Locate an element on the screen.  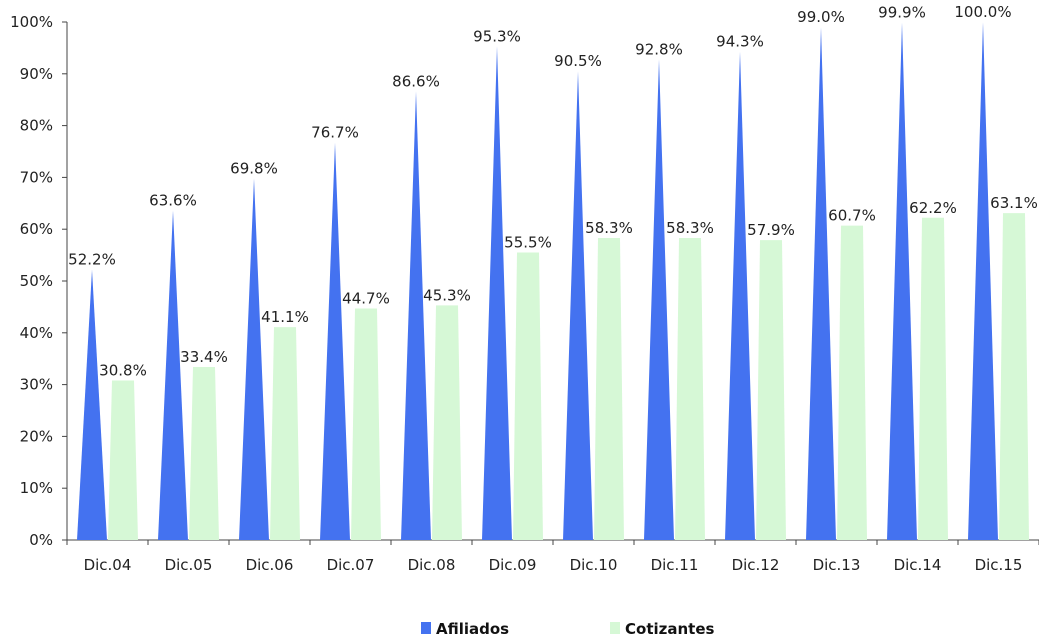
y-tick-label: 100% is located at coordinates (31, 22).